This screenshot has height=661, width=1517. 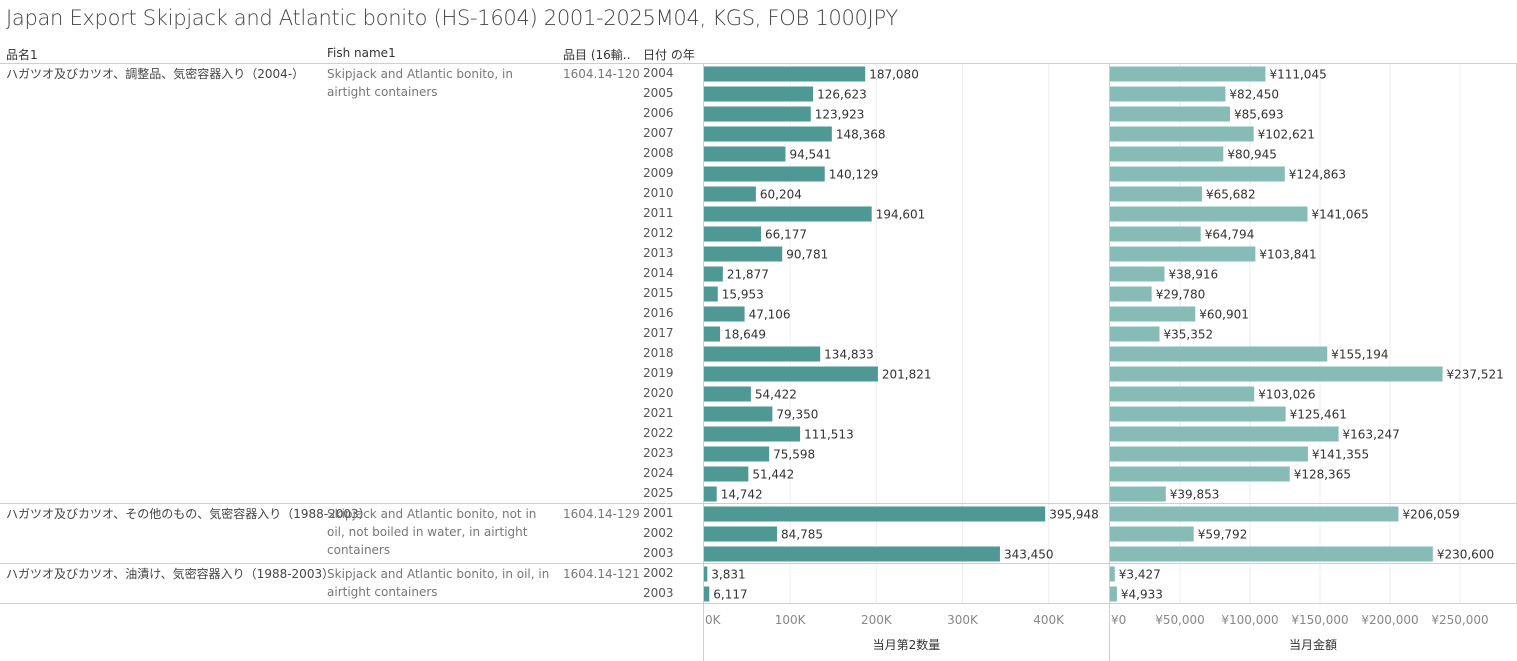 What do you see at coordinates (773, 475) in the screenshot?
I see `qty-data-label: 51,442` at bounding box center [773, 475].